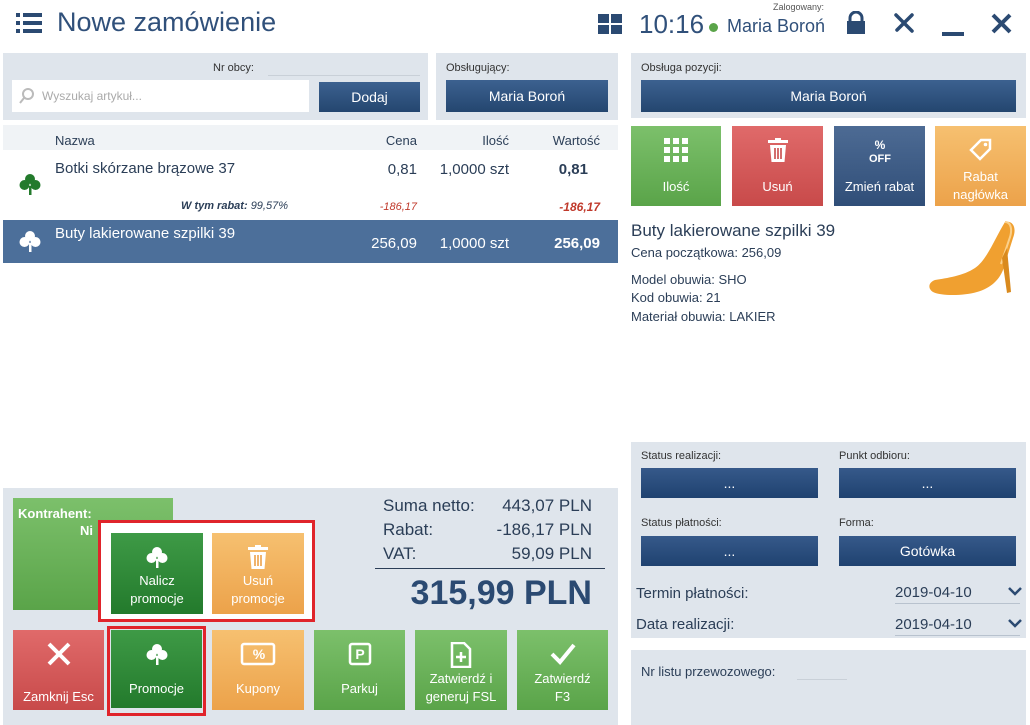 This screenshot has height=725, width=1030. Describe the element at coordinates (681, 523) in the screenshot. I see `field-label: Status płatności:` at that location.